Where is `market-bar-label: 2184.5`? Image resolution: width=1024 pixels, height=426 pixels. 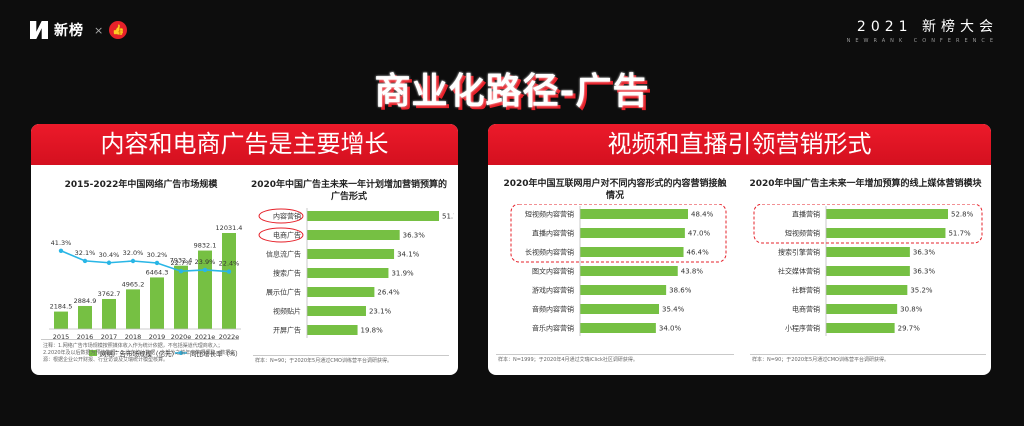 market-bar-label: 2184.5 is located at coordinates (61, 307).